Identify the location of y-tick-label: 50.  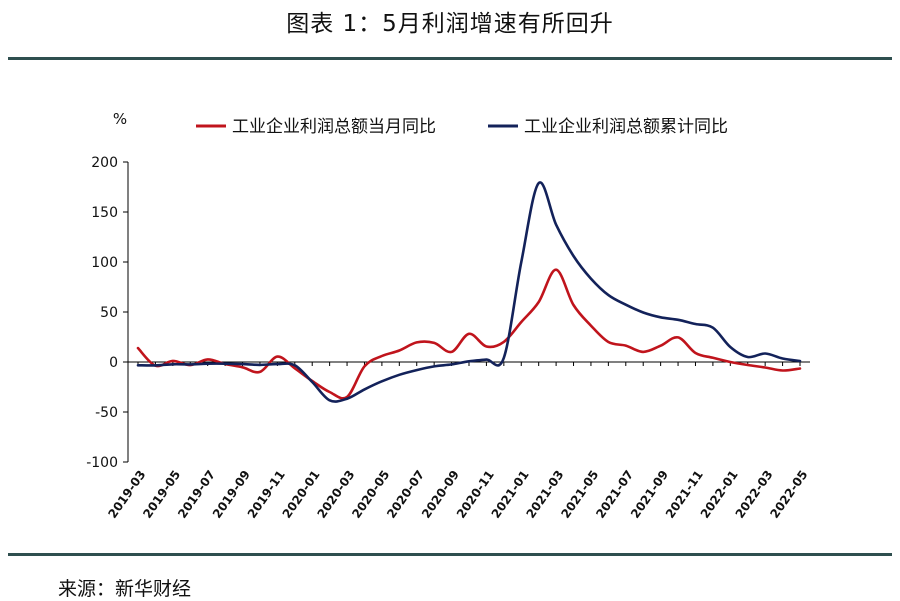
(109, 313).